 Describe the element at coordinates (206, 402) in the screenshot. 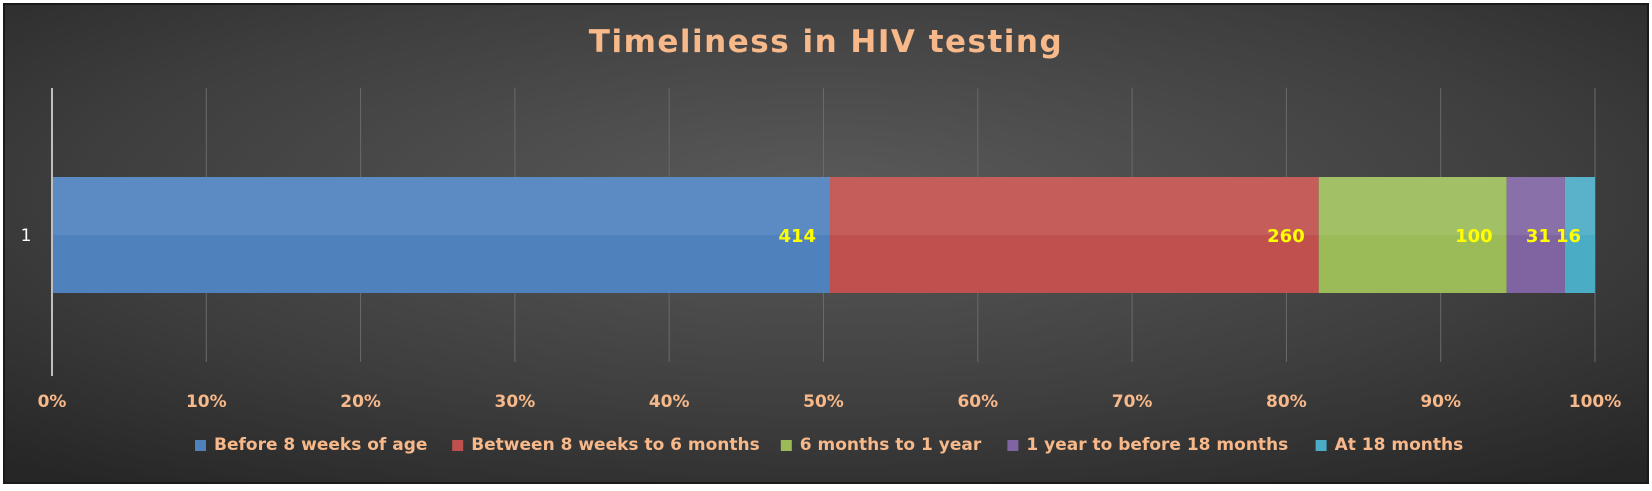

I see `x-tick-label: 10%` at that location.